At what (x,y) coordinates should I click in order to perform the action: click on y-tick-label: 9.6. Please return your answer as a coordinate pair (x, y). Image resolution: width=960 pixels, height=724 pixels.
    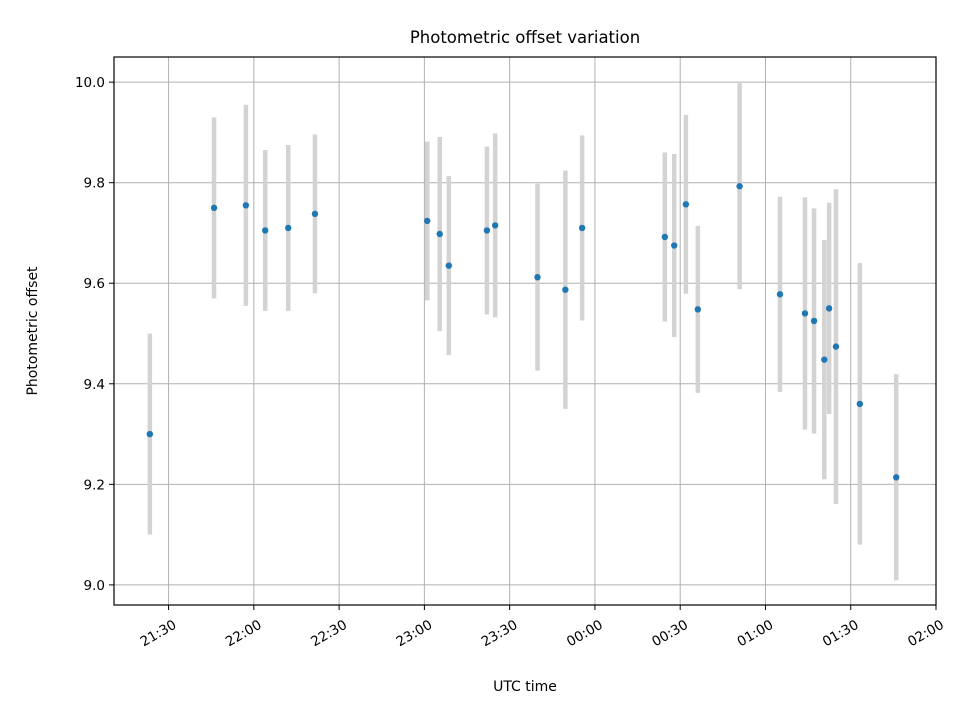
    Looking at the image, I should click on (94, 284).